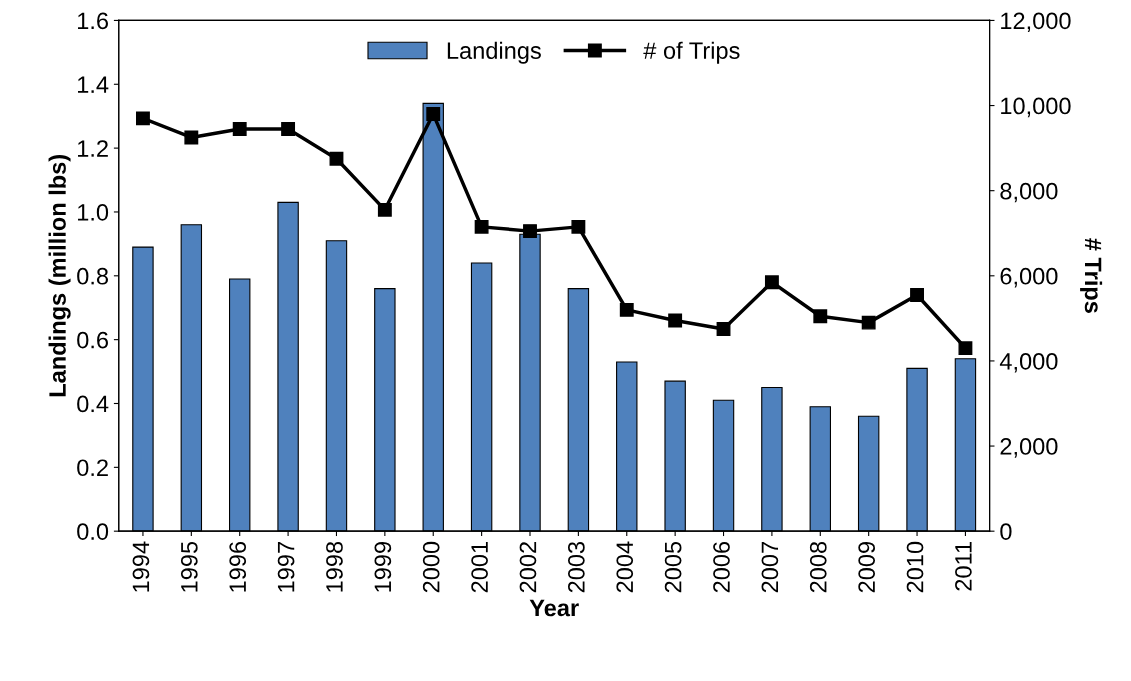  Describe the element at coordinates (1029, 448) in the screenshot. I see `y2-tick-label: 2,000` at that location.